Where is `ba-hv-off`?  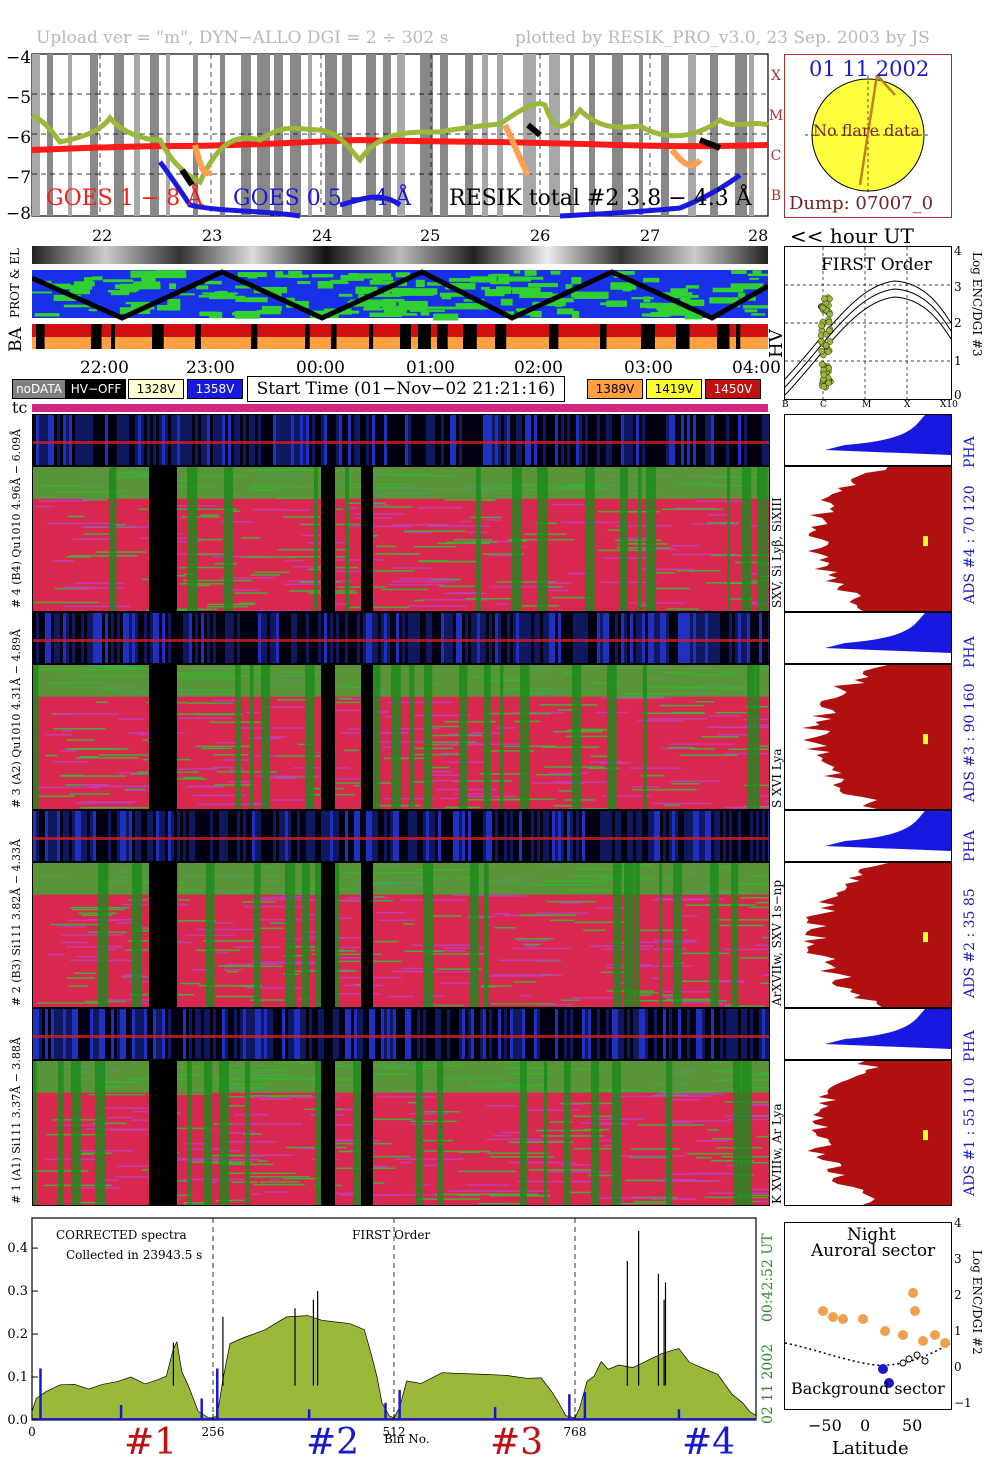 ba-hv-off is located at coordinates (96, 336).